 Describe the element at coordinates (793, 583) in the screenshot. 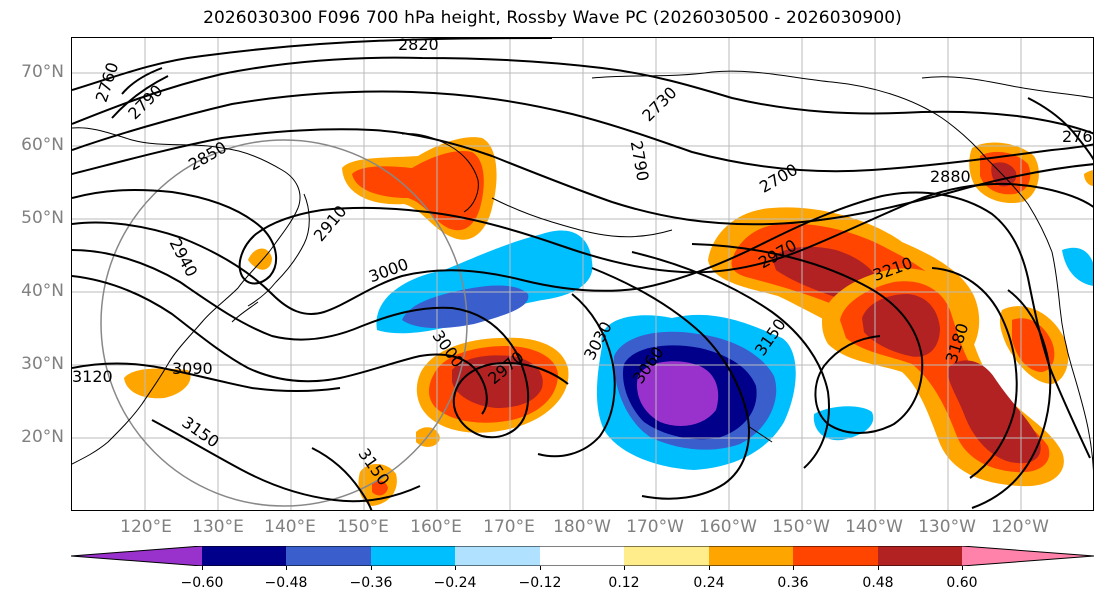

I see `colorbar-tick-label: 0.36` at that location.